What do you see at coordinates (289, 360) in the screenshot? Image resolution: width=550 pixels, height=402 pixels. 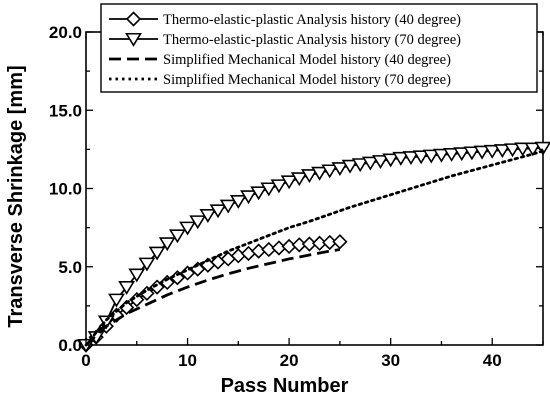 I see `x-tick-label: 20` at bounding box center [289, 360].